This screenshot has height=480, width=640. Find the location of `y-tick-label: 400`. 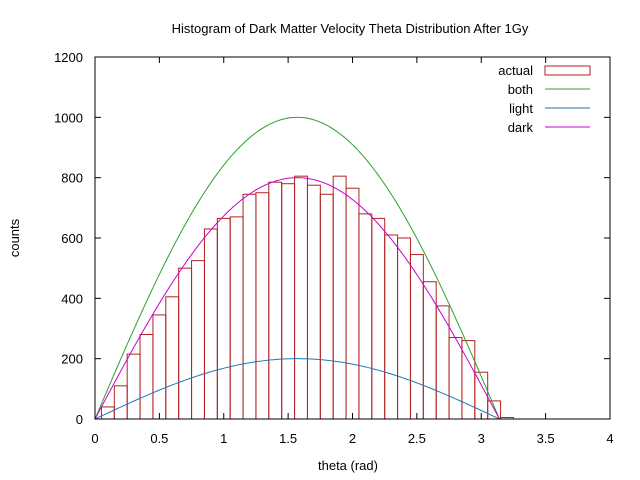

y-tick-label: 400 is located at coordinates (72, 298).